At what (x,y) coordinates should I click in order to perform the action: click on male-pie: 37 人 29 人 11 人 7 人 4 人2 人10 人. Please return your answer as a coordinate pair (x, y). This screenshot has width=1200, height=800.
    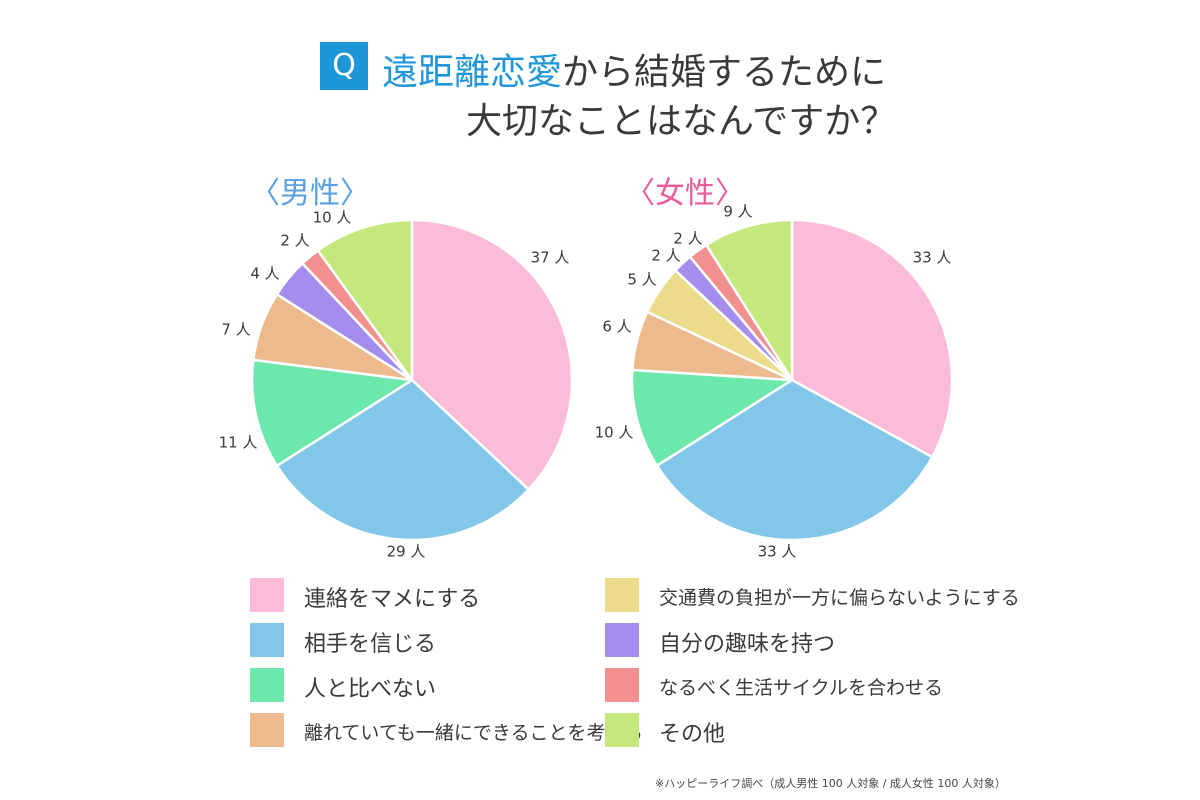
    Looking at the image, I should click on (396, 385).